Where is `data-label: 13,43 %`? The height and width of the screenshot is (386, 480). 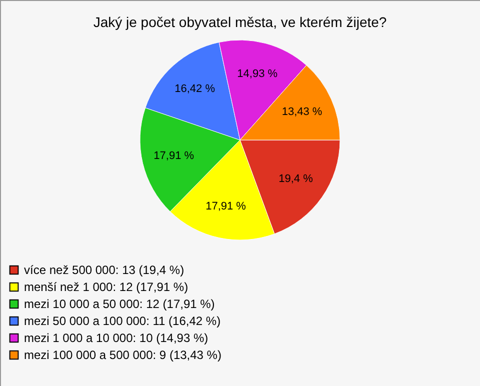
data-label: 13,43 % is located at coordinates (302, 112).